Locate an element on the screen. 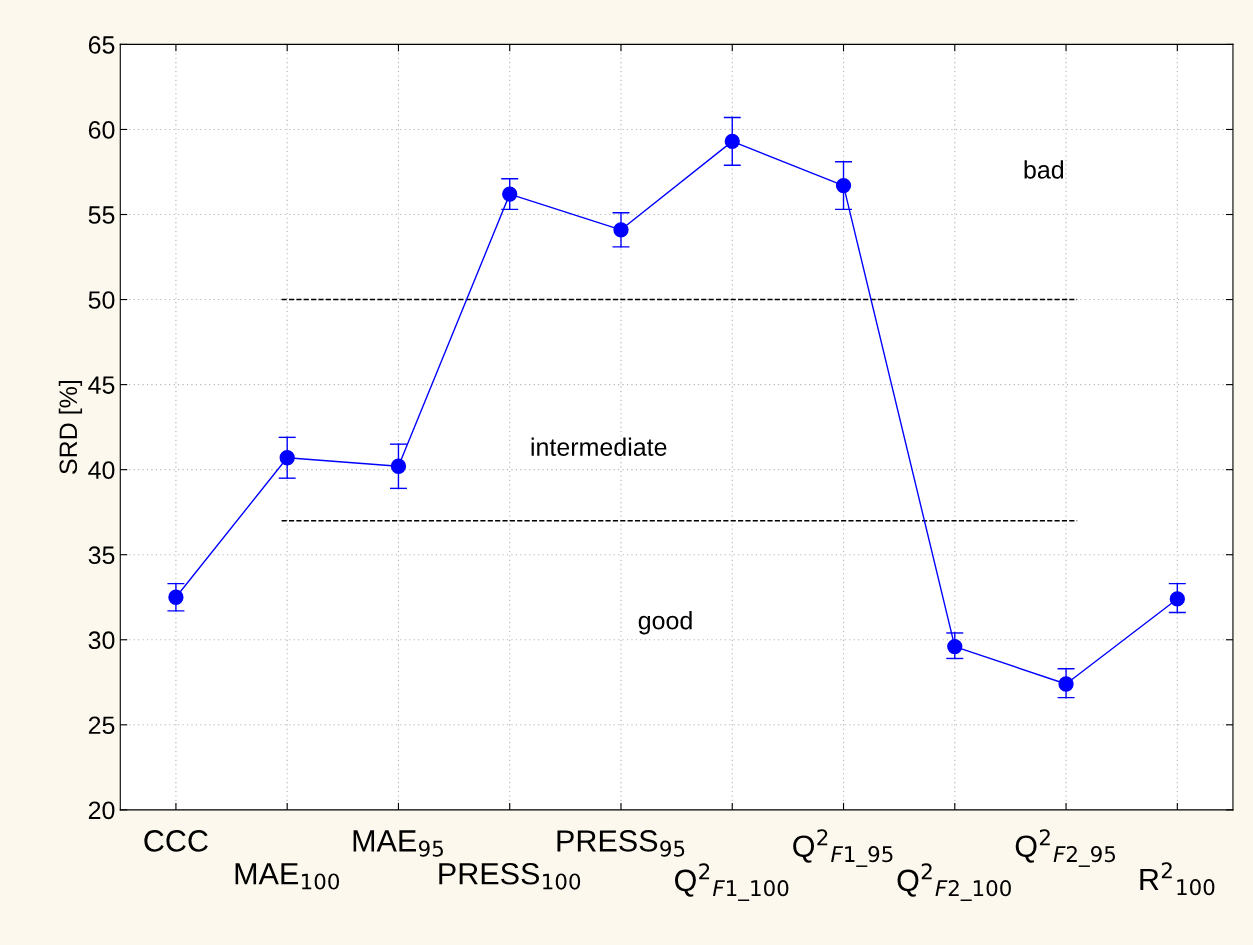 This screenshot has width=1253, height=945. x-tick-label: PRESS$_{100}$ is located at coordinates (510, 876).